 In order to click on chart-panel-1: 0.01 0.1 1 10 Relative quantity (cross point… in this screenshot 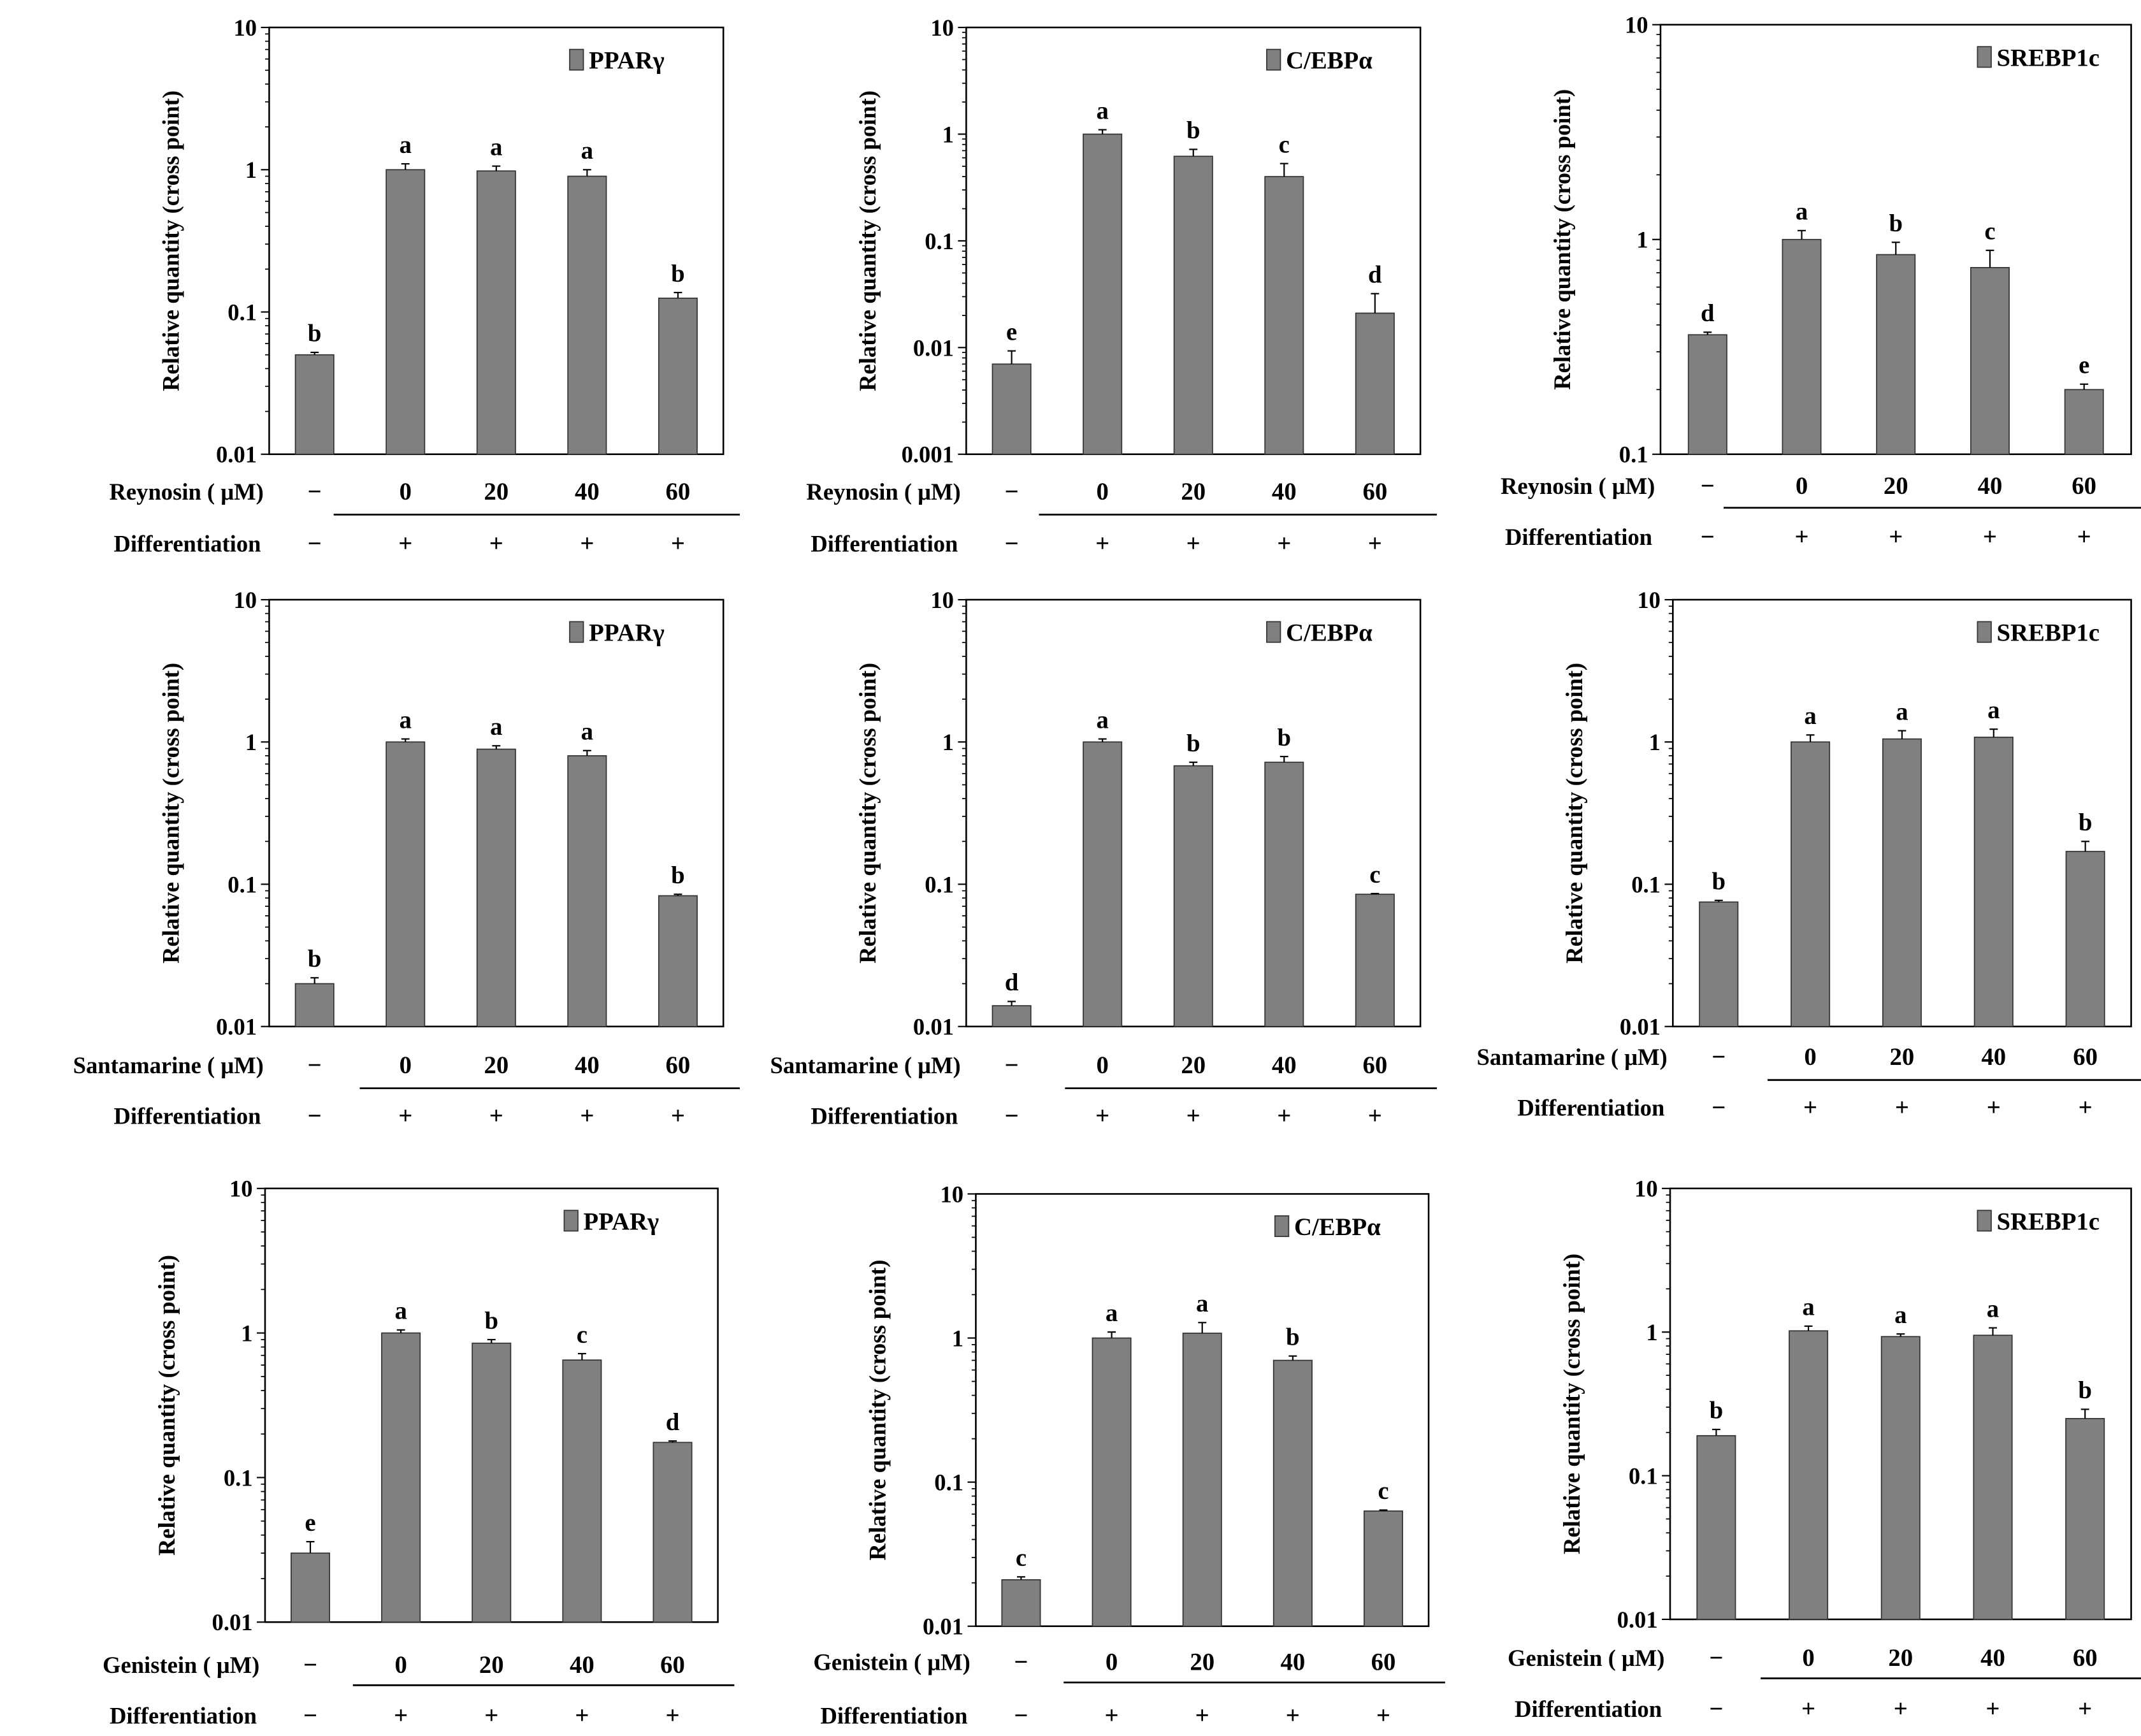, I will do `click(424, 286)`.